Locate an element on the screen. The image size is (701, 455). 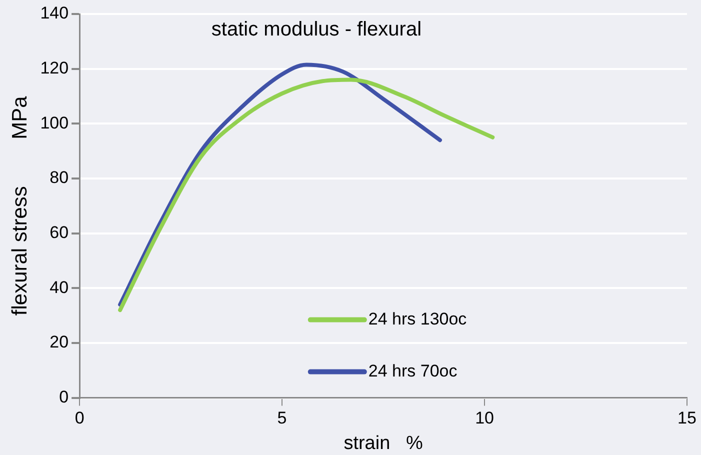
y-tick-label: 120 is located at coordinates (54, 68).